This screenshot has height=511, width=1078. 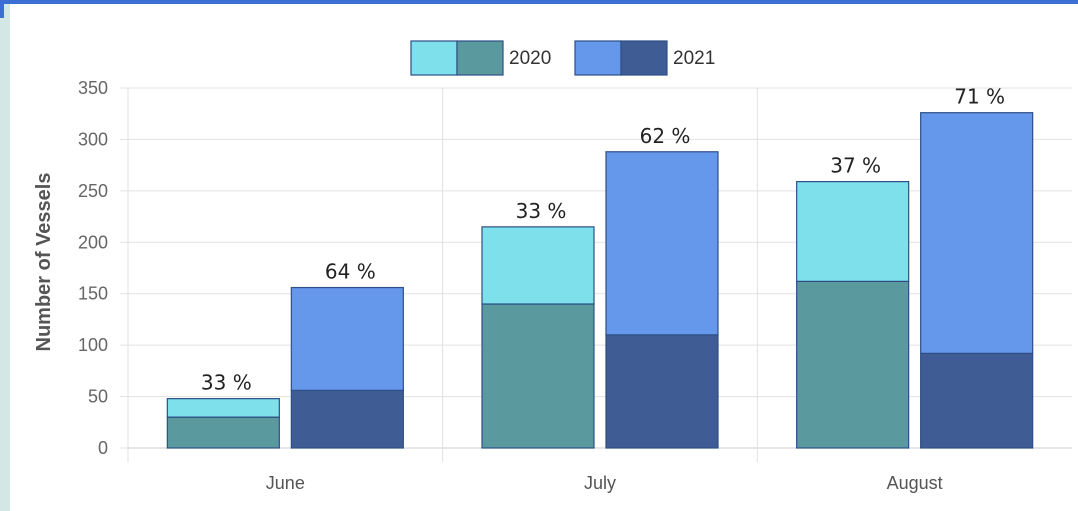 What do you see at coordinates (665, 136) in the screenshot?
I see `data-label-july-2021: 62 %` at bounding box center [665, 136].